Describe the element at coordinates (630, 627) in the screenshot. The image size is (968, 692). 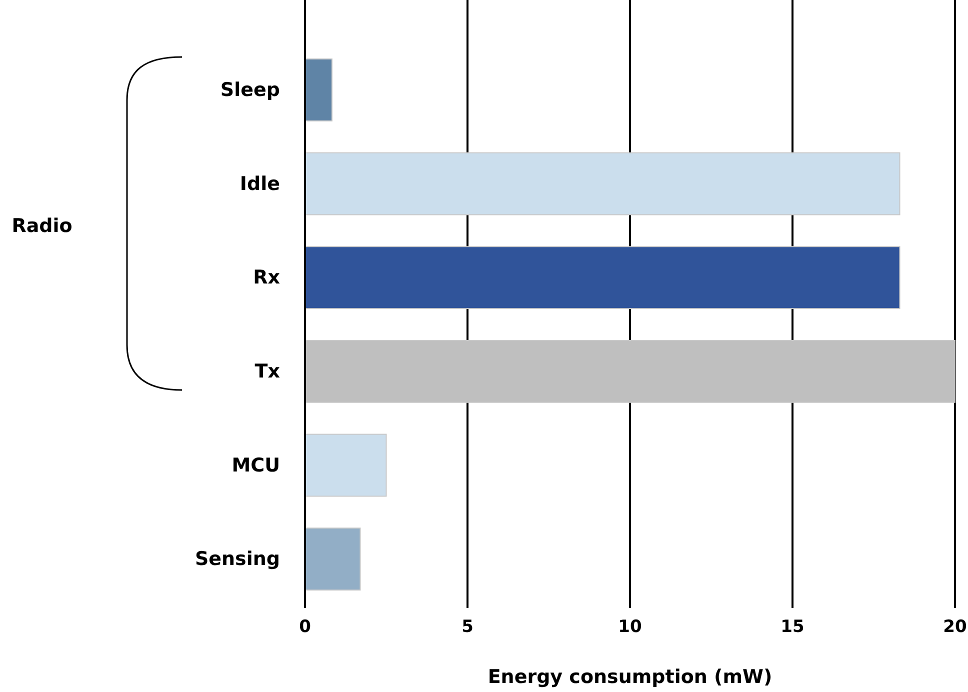
I see `x-tick-label: 10` at that location.